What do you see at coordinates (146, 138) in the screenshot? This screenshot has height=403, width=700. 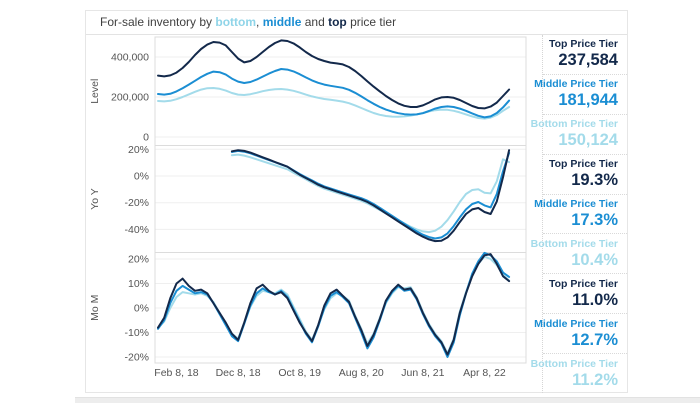 I see `level-ytick-label: 0` at bounding box center [146, 138].